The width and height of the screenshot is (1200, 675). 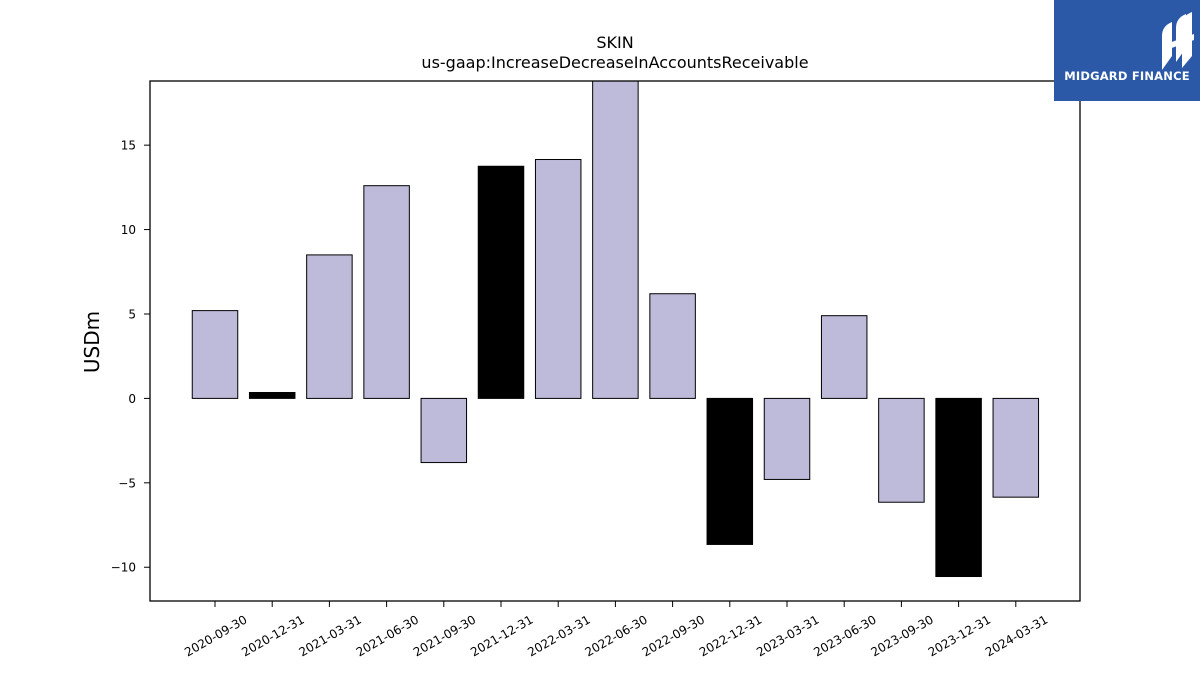 What do you see at coordinates (132, 399) in the screenshot?
I see `y-tick-label: 0` at bounding box center [132, 399].